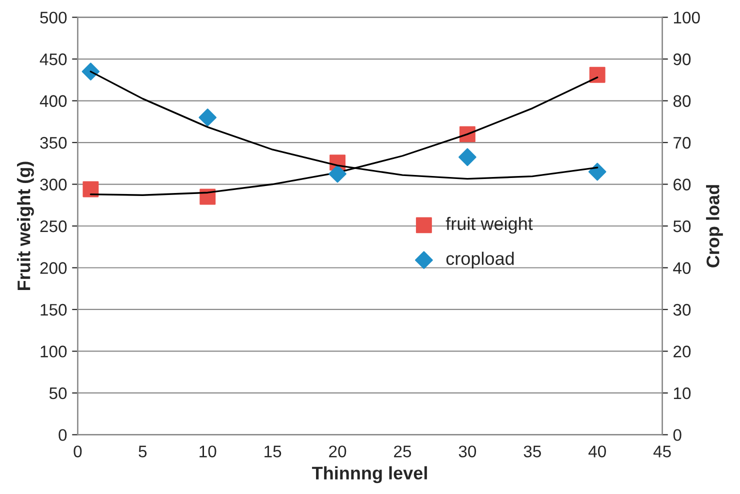 The image size is (740, 494). Describe the element at coordinates (78, 452) in the screenshot. I see `x-tick-label: 0` at that location.